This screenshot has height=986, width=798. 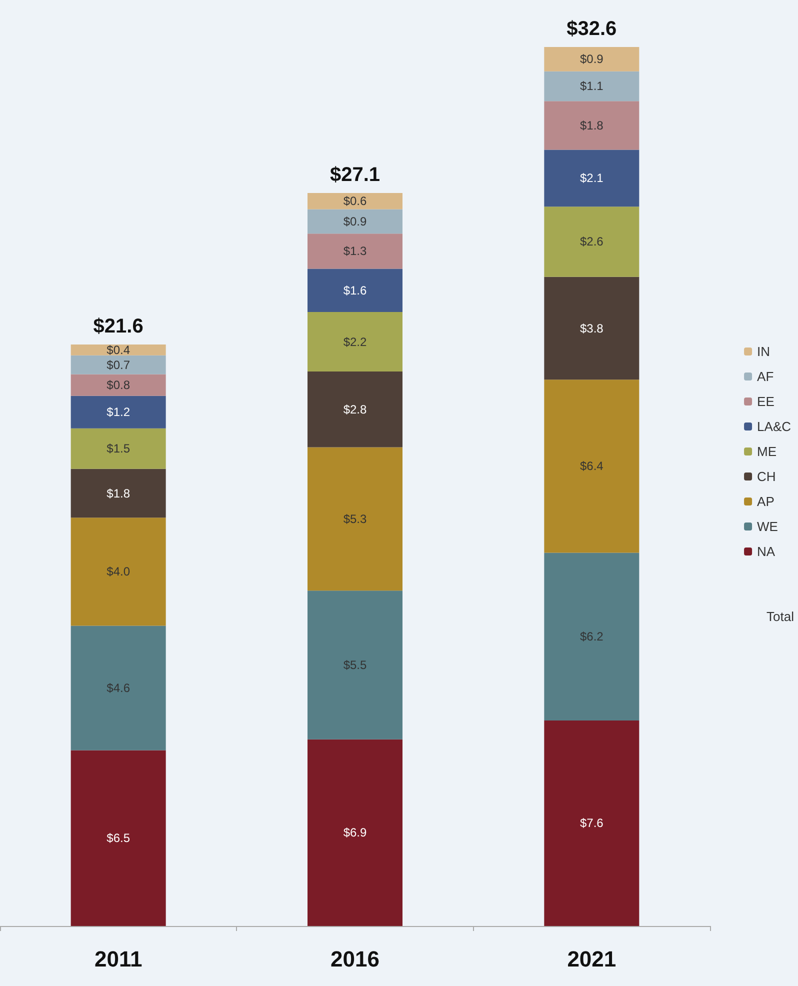 I want to click on data-label: $5.3, so click(x=355, y=519).